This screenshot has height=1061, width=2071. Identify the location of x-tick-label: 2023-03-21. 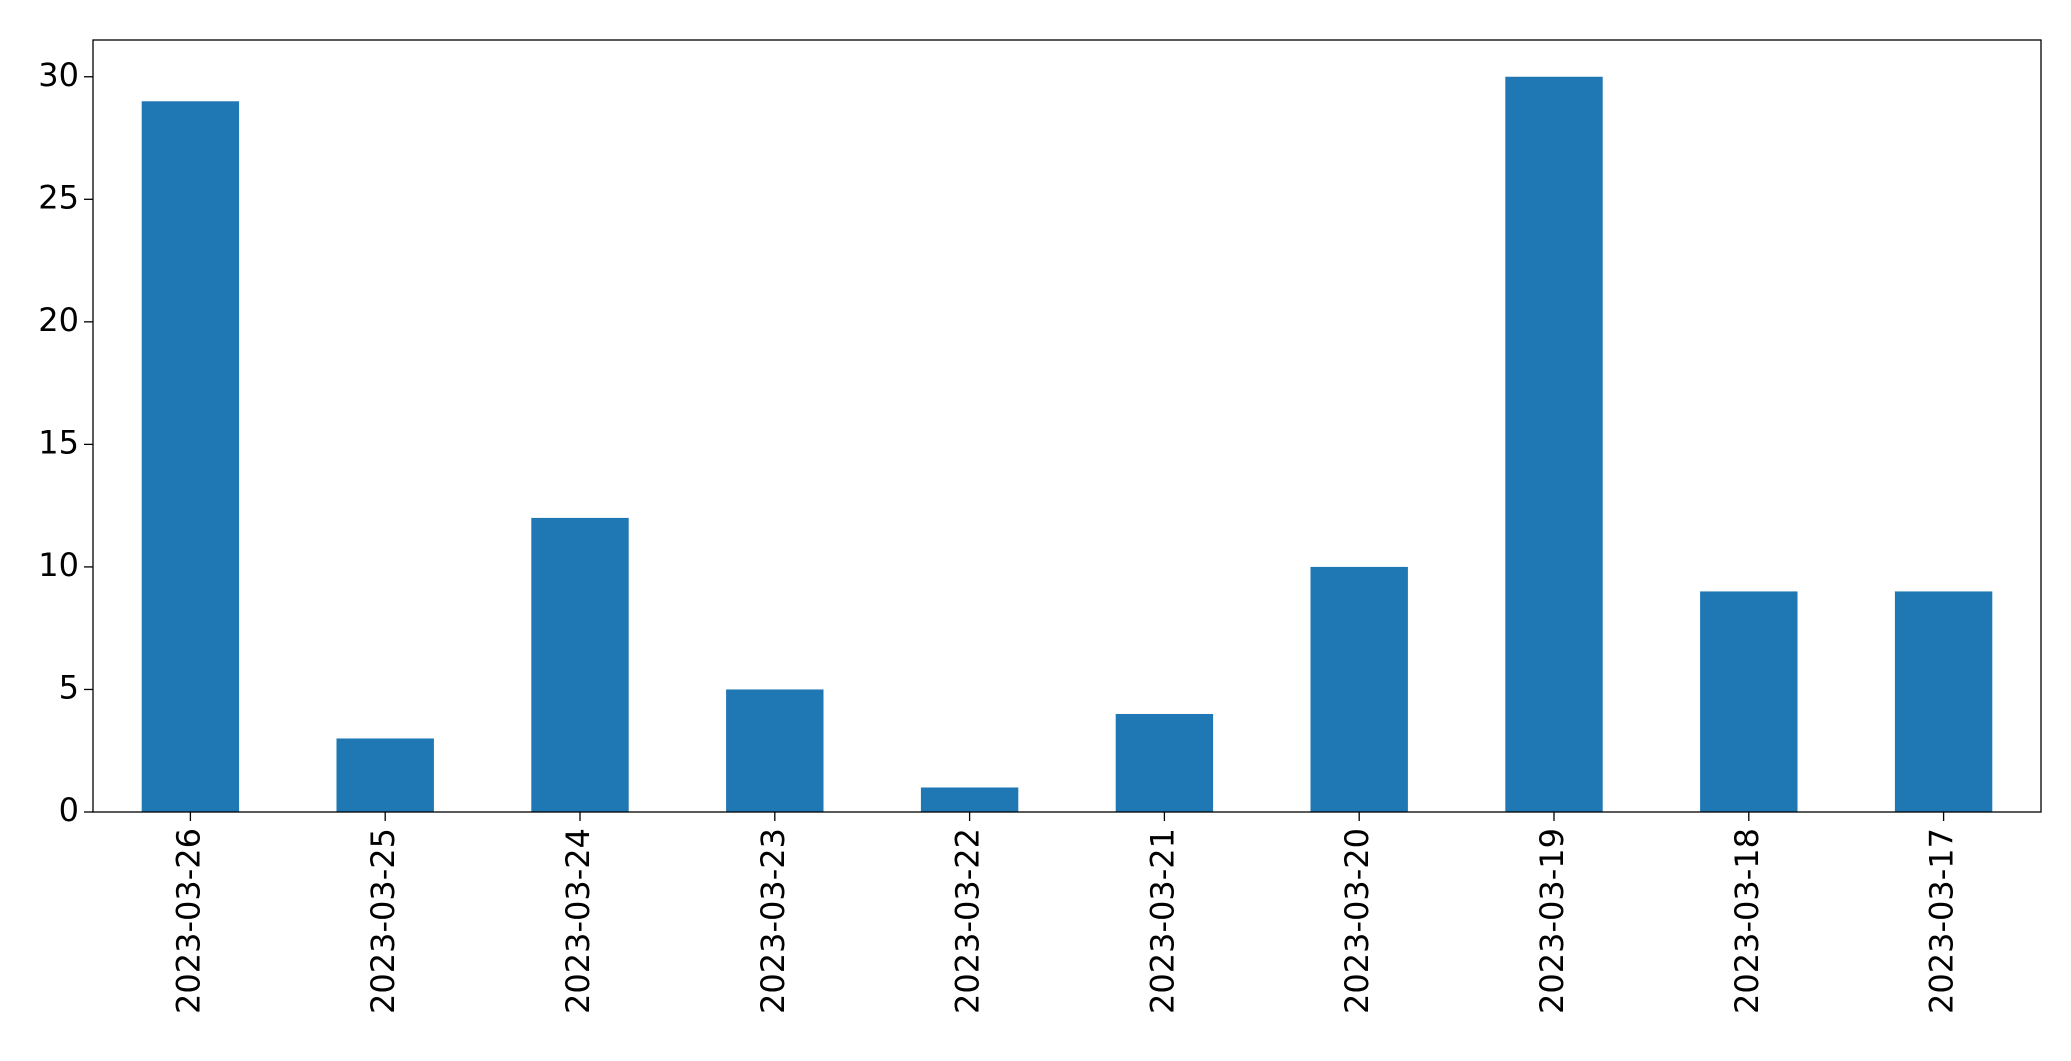
(1162, 921).